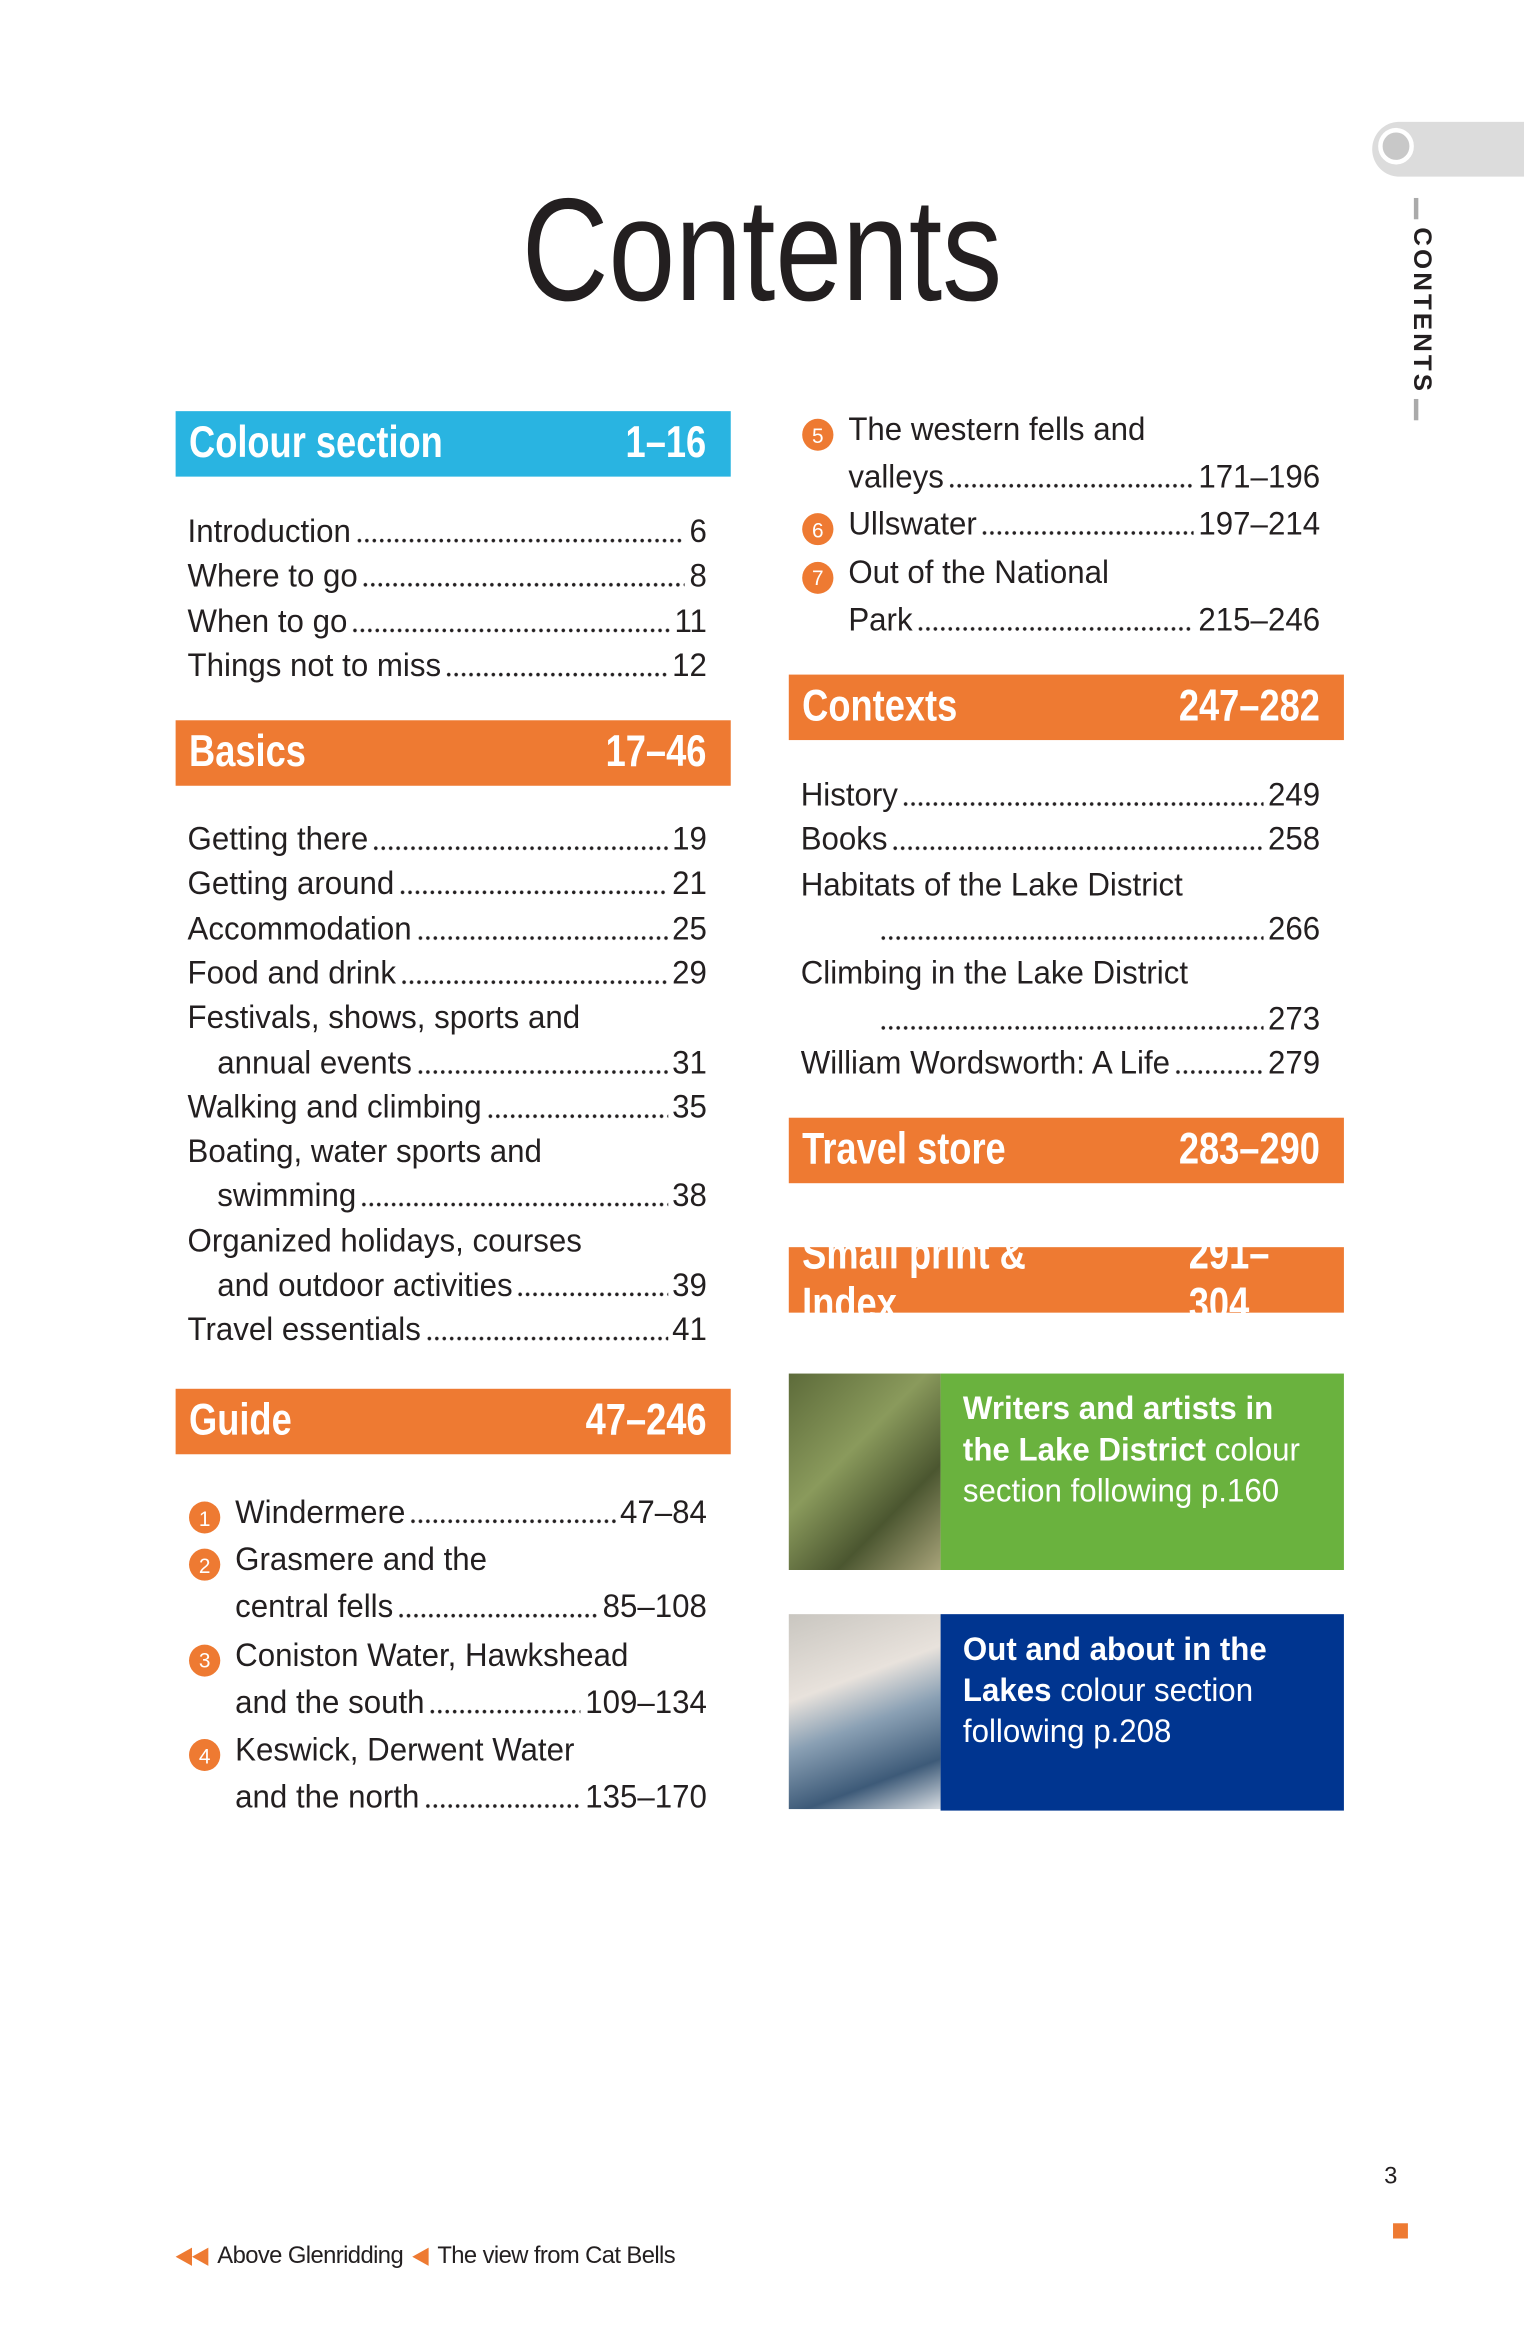 The height and width of the screenshot is (2339, 1524). What do you see at coordinates (880, 706) in the screenshot?
I see `section-title: Contexts` at bounding box center [880, 706].